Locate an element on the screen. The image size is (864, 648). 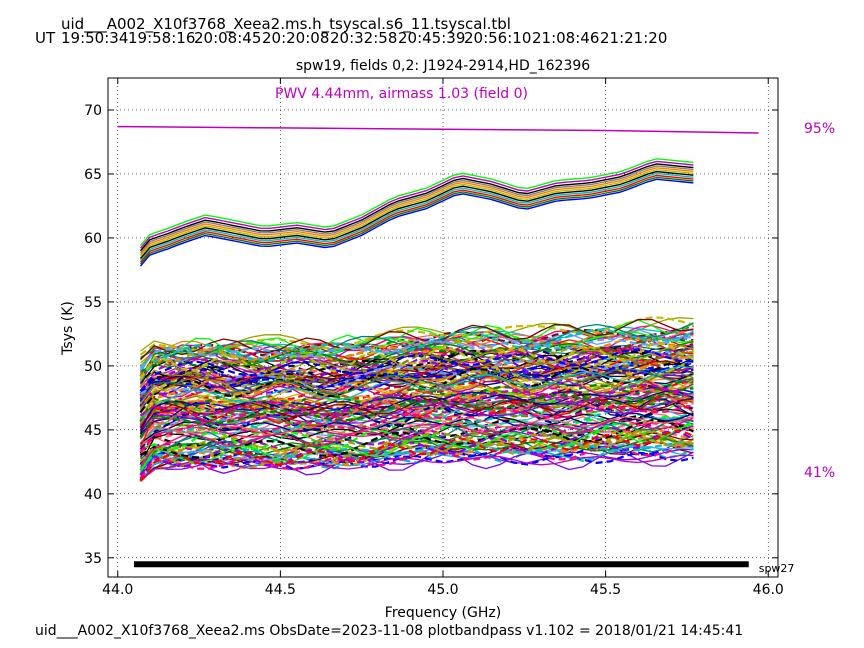
x-tick-label: 44.0 is located at coordinates (117, 590).